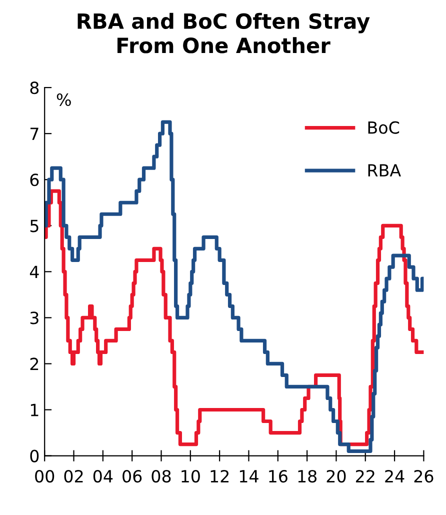  What do you see at coordinates (336, 476) in the screenshot?
I see `x-tick-label: 20` at bounding box center [336, 476].